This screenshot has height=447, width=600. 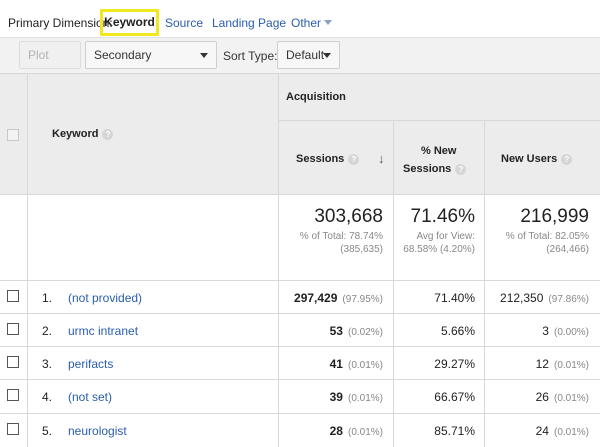 What do you see at coordinates (427, 169) in the screenshot?
I see `new-sessions-header-line2: Sessions` at bounding box center [427, 169].